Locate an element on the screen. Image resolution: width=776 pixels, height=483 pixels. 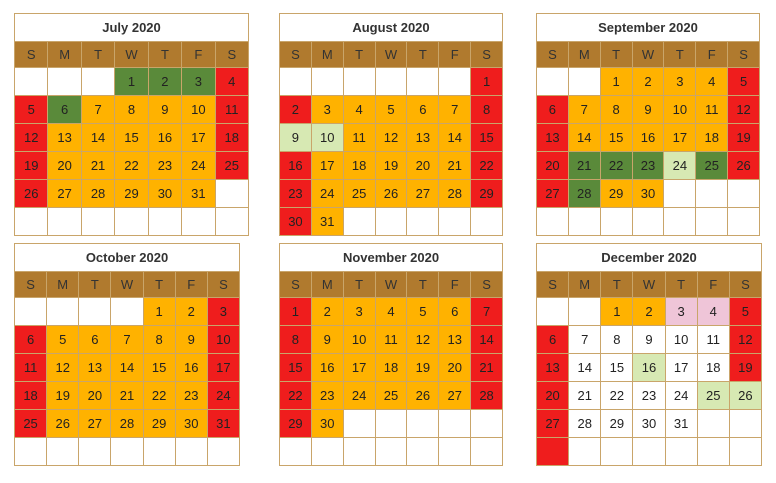
day-cell: 21 is located at coordinates (98, 166).